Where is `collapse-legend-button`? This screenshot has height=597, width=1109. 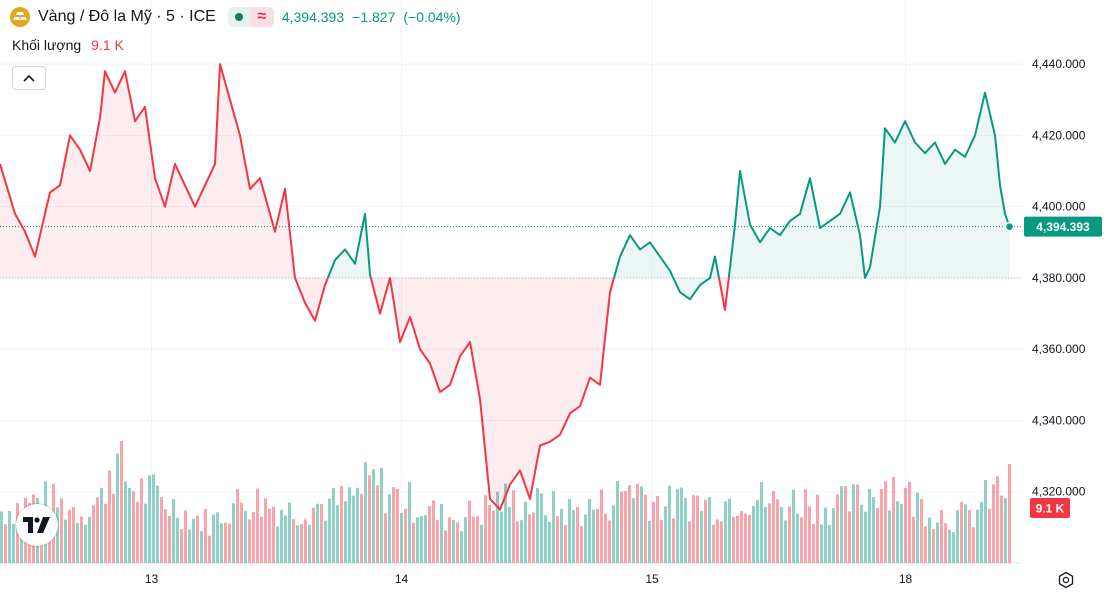 collapse-legend-button is located at coordinates (29, 78).